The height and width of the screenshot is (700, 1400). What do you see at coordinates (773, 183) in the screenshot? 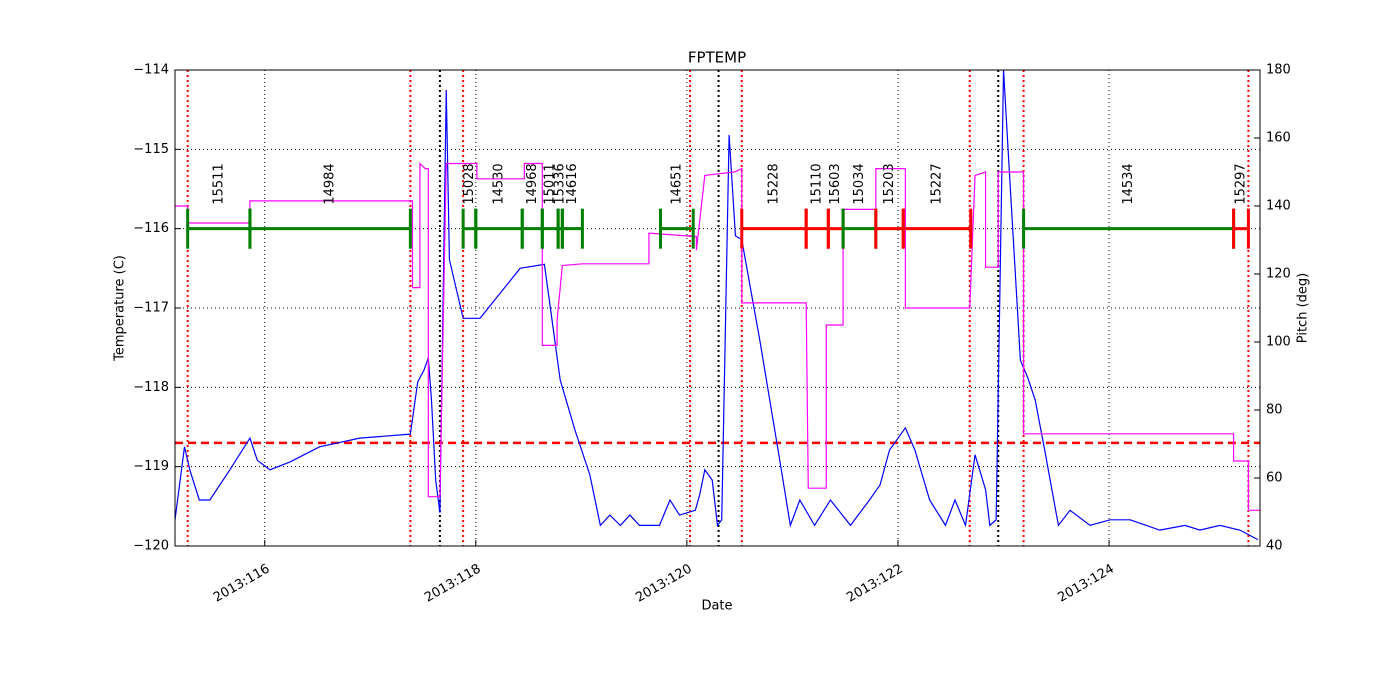
I see `obs-label: 15228` at bounding box center [773, 183].